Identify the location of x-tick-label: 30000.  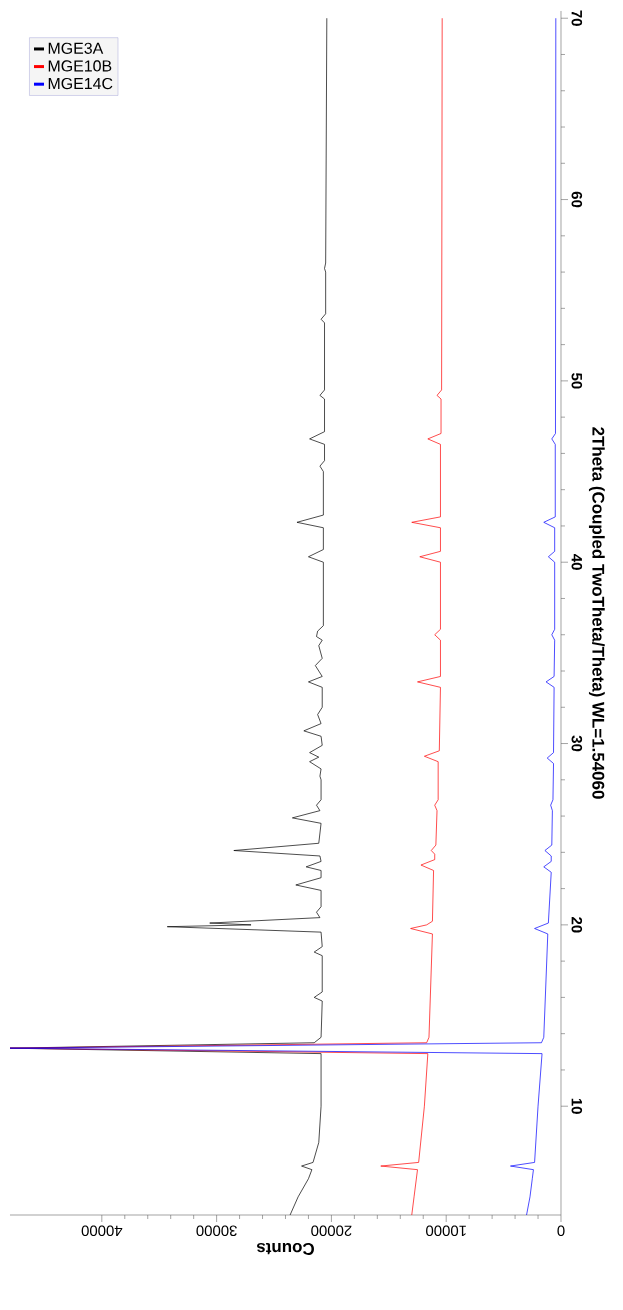
(216, 1231).